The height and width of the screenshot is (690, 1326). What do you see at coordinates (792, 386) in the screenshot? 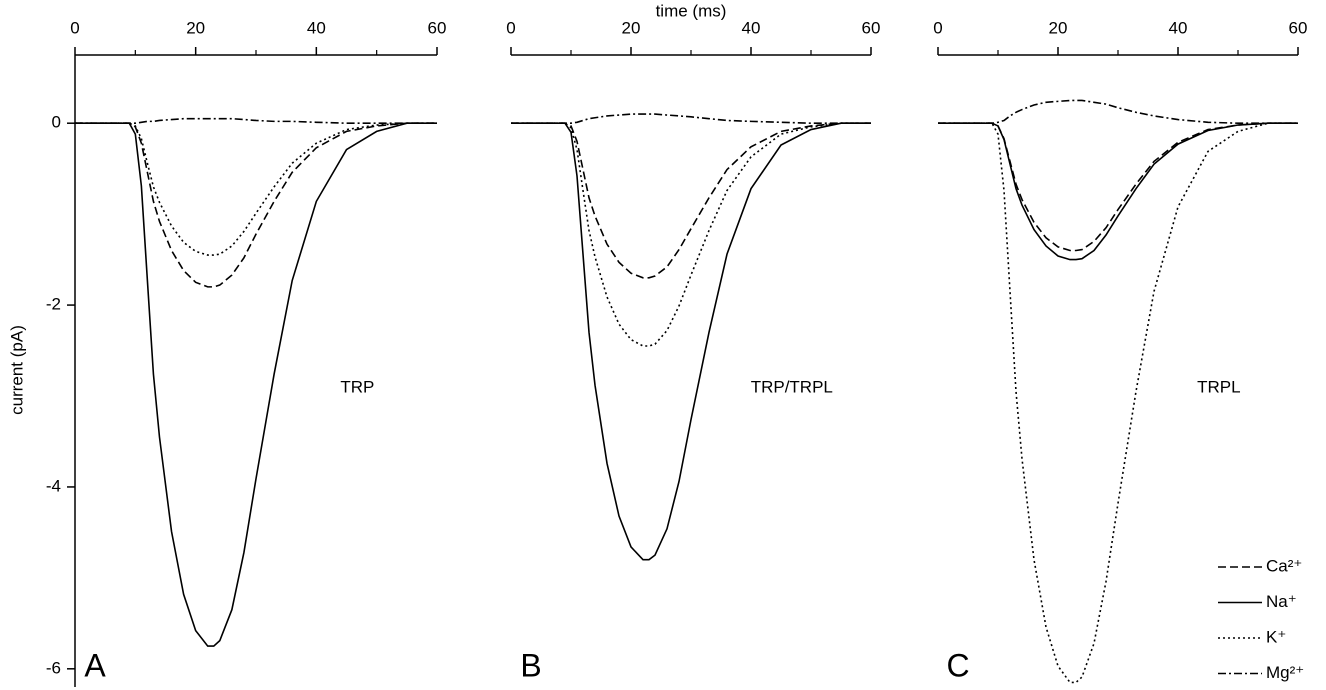
I see `annotation: TRP/TRPL` at bounding box center [792, 386].